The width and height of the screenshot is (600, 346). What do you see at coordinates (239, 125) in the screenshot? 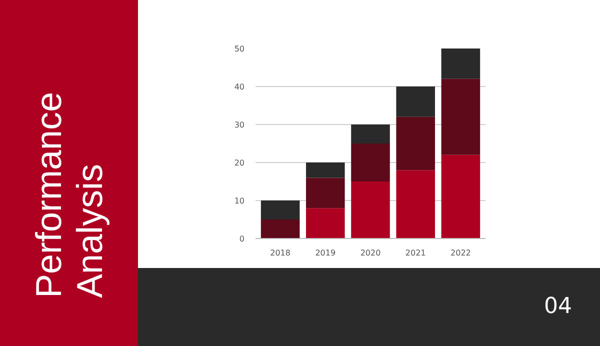
I see `y-tick-label: 30` at bounding box center [239, 125].